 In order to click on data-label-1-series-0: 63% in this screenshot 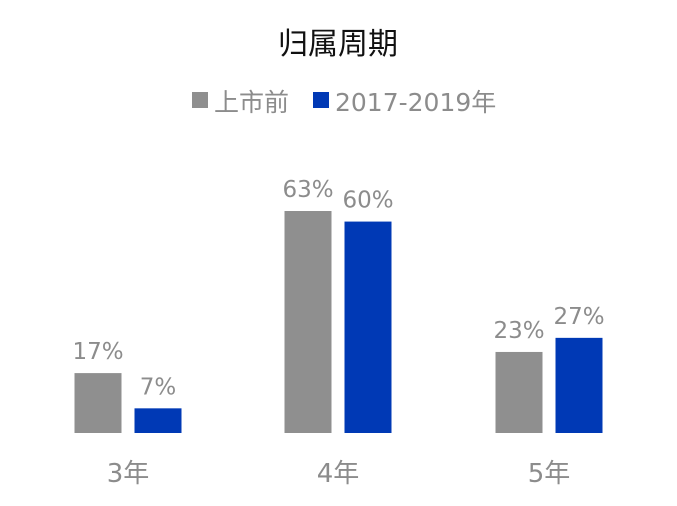, I will do `click(307, 190)`.